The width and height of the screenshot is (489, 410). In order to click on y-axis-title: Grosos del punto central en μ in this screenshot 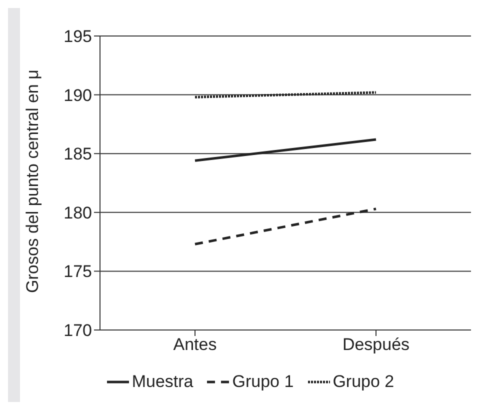, I will do `click(32, 181)`.